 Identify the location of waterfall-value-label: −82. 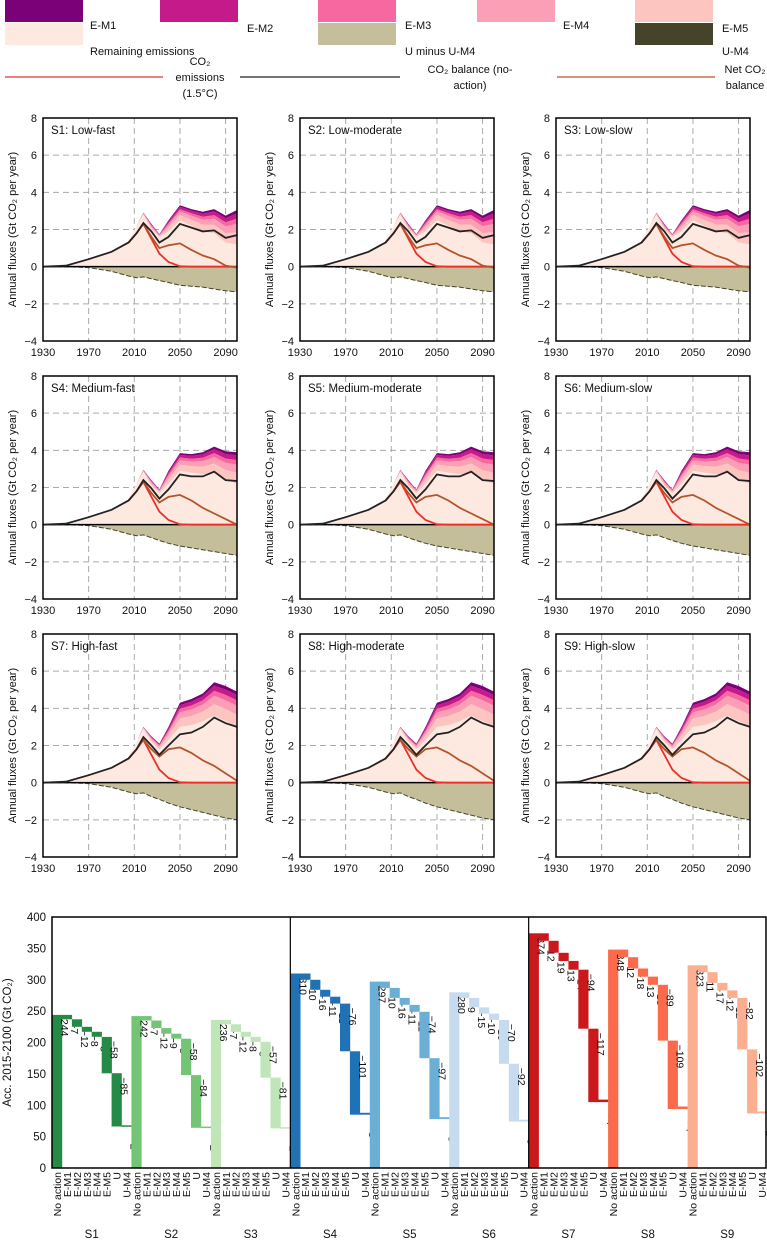
(749, 1011).